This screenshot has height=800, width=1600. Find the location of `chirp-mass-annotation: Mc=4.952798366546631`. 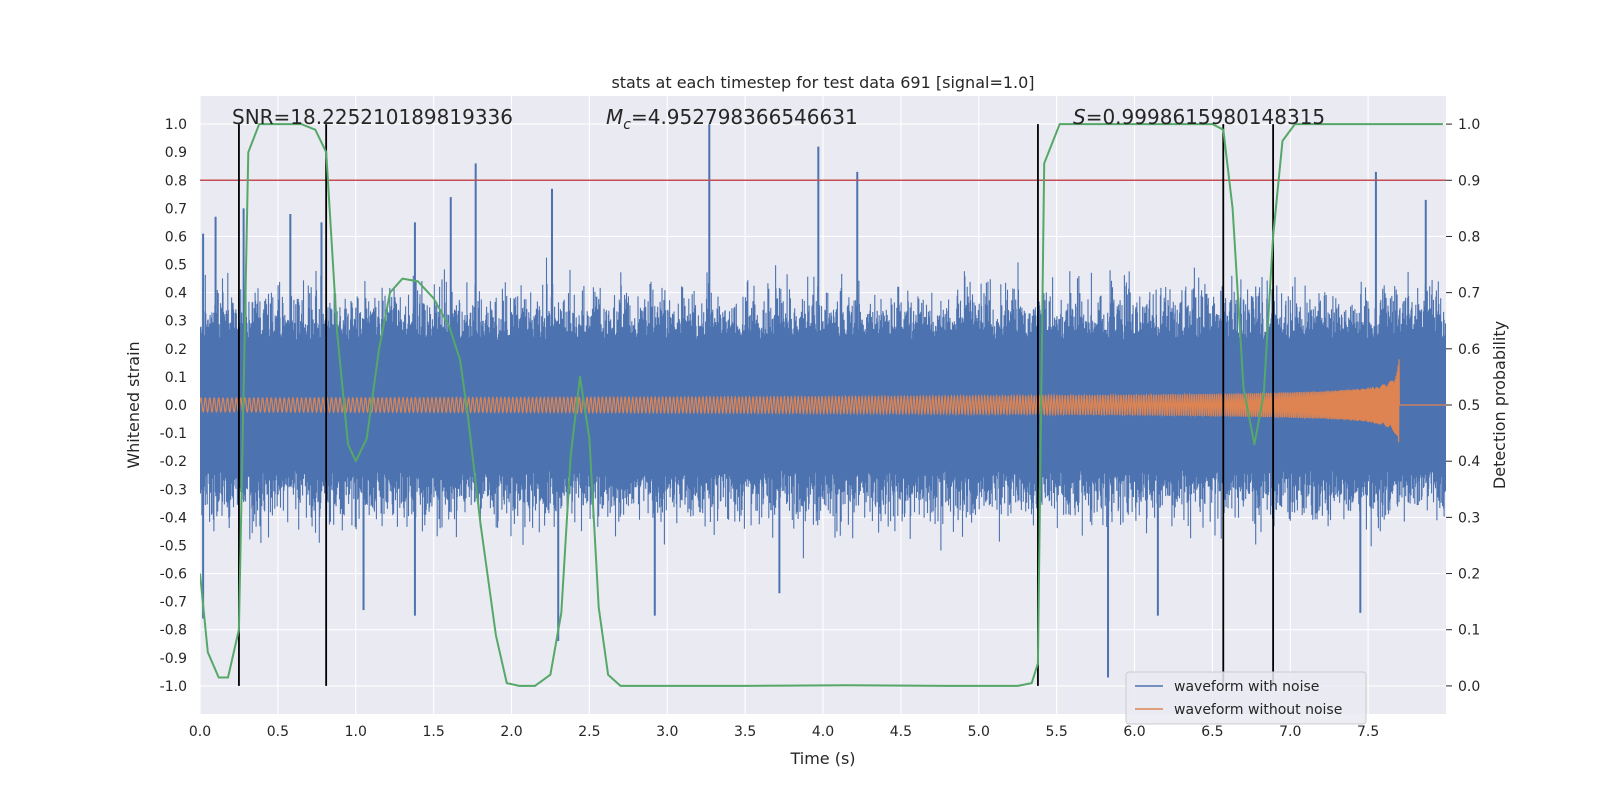

chirp-mass-annotation: Mc=4.952798366546631 is located at coordinates (732, 119).